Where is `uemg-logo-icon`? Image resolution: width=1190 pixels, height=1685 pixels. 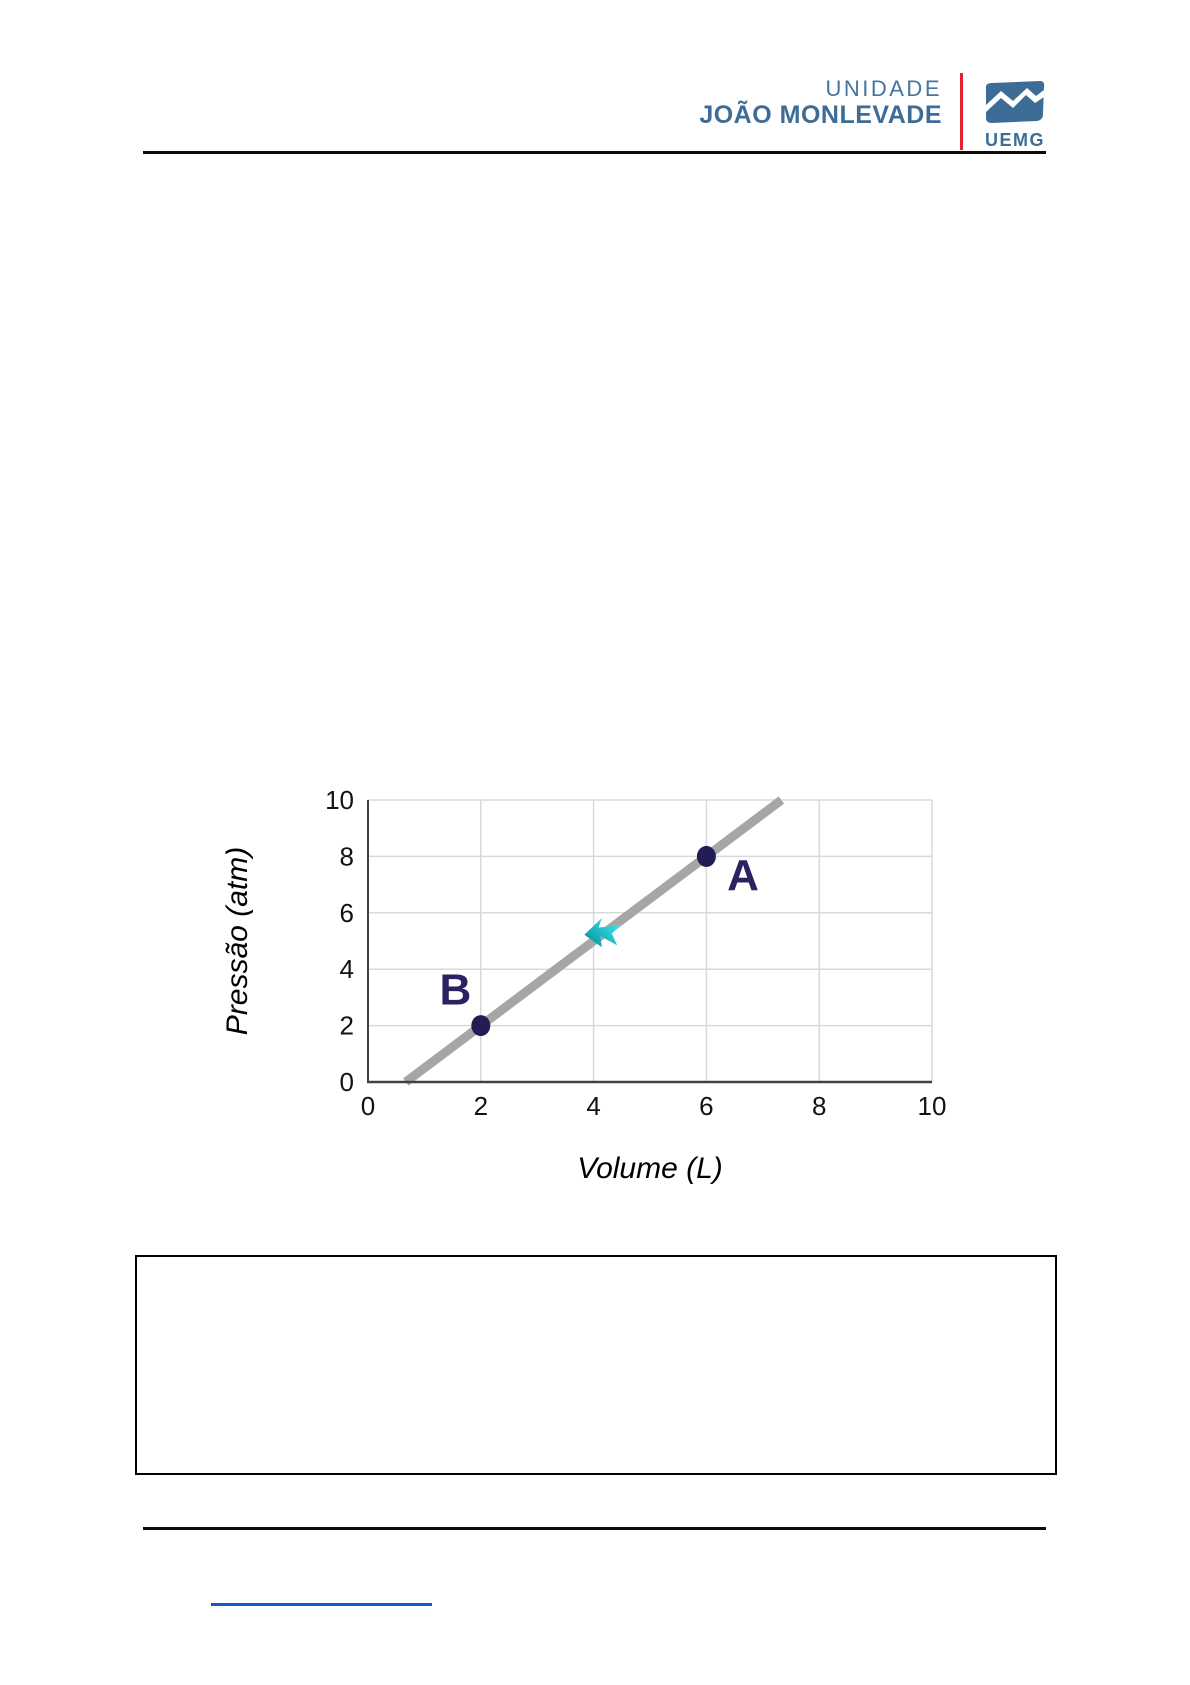 uemg-logo-icon is located at coordinates (1015, 104).